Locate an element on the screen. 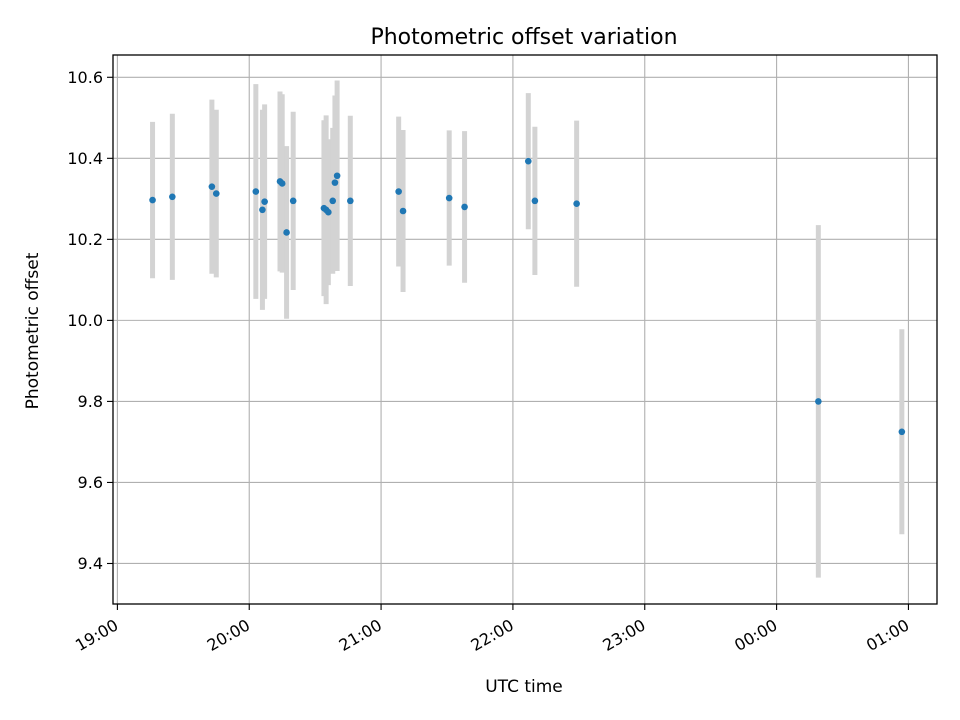  y-axis-ticks: 9.4 9.6 9.8 10.0 10.2 10.4 10.6 is located at coordinates (90, 320).